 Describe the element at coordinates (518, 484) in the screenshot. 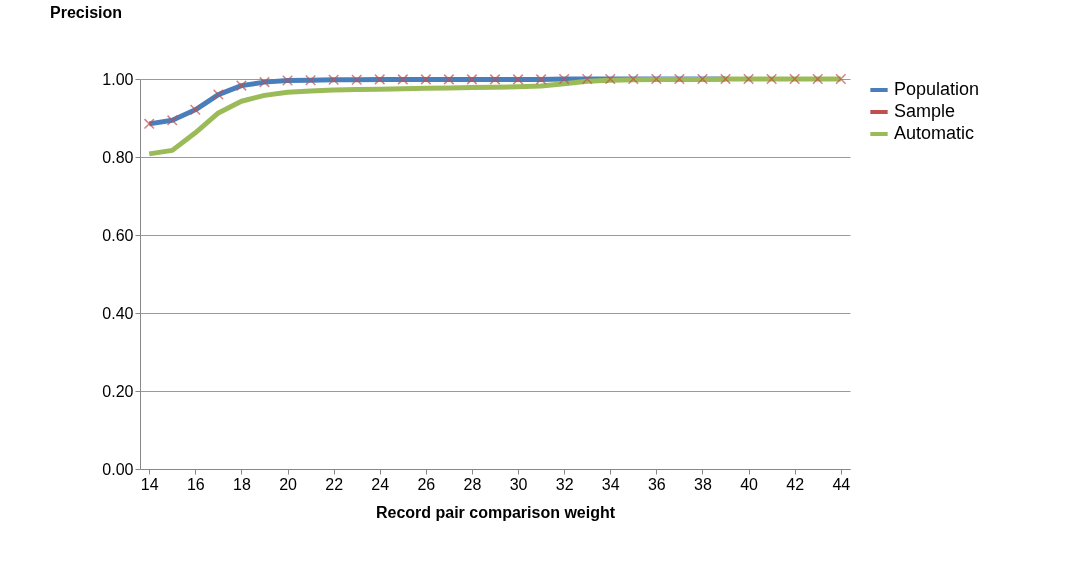

I see `x-tick-label: 30` at that location.